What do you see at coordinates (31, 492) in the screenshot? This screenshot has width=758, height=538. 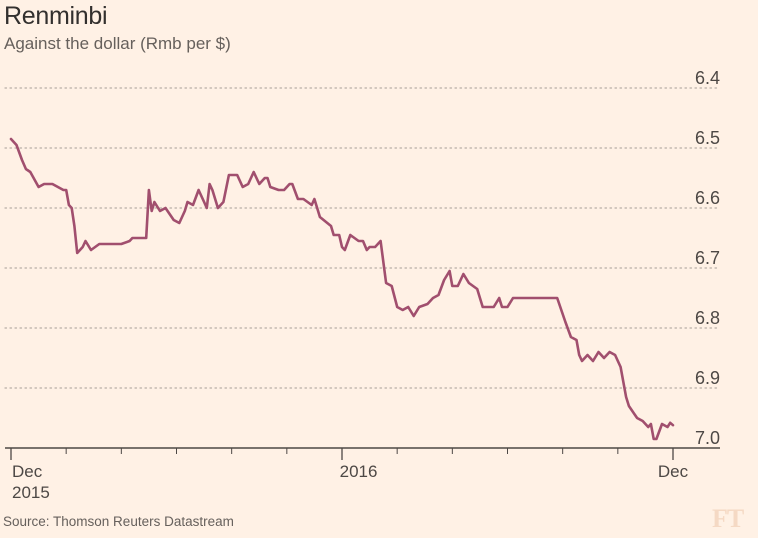 I see `x-tick-label-year: 2015` at bounding box center [31, 492].